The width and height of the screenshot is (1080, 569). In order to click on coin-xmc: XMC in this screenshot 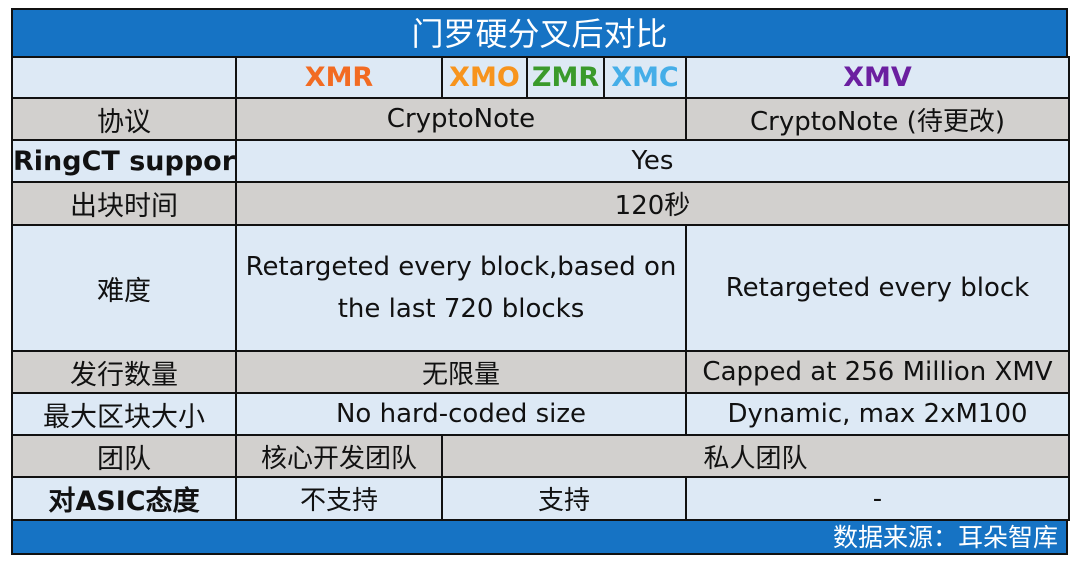, I will do `click(645, 77)`.